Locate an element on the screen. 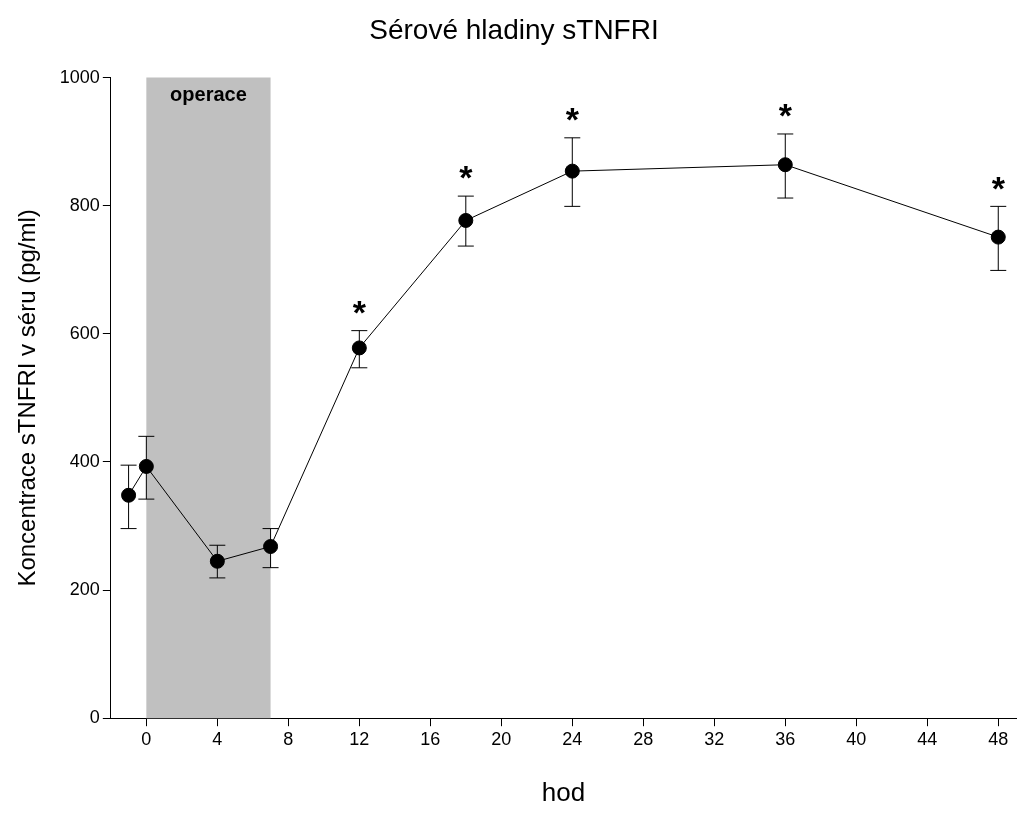  x-tick-label: 8 is located at coordinates (288, 738).